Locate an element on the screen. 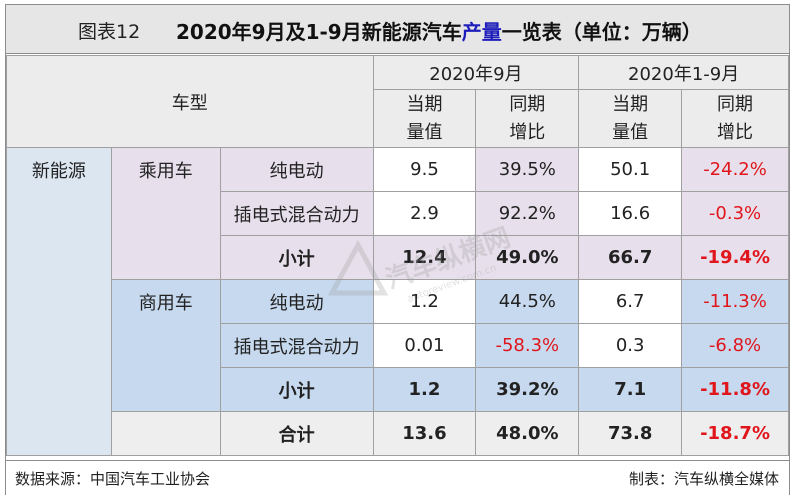 The image size is (795, 500). passenger-car-cell: 乘用车 is located at coordinates (165, 213).